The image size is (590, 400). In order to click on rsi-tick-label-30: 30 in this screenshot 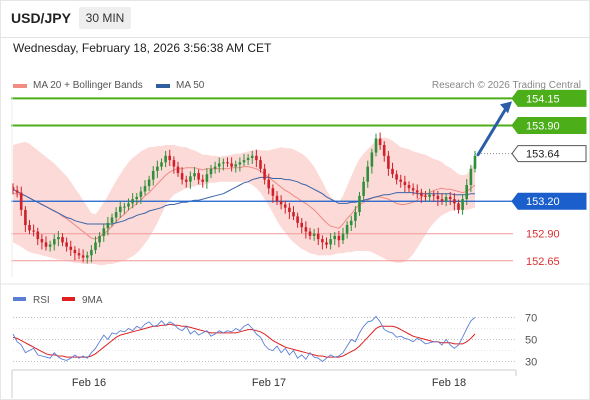, I will do `click(531, 363)`.